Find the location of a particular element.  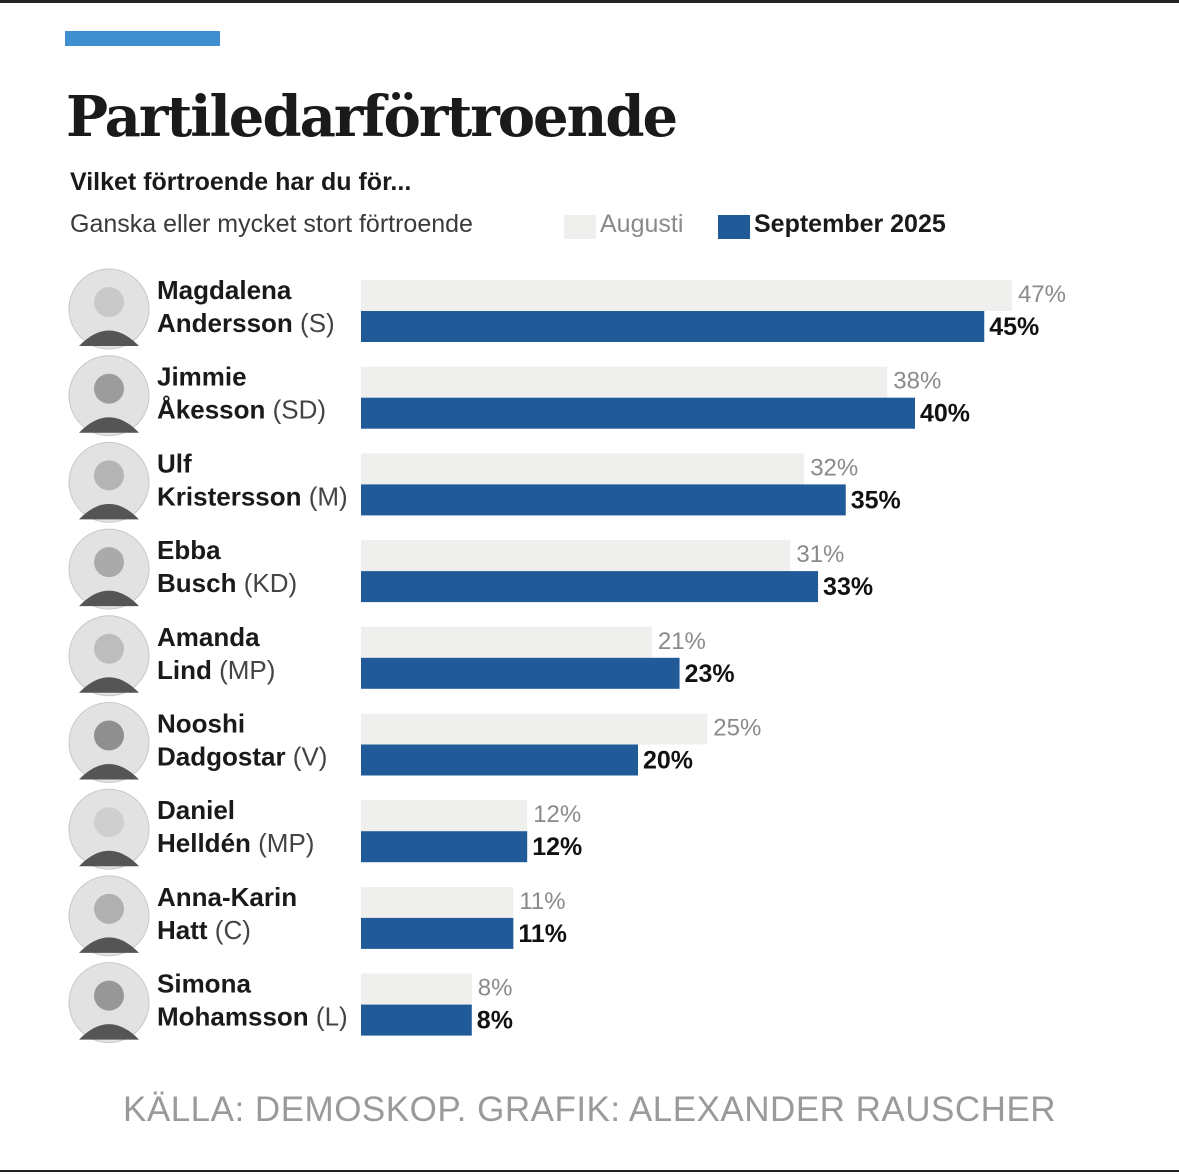

value-label-augusti: 11% is located at coordinates (542, 901).